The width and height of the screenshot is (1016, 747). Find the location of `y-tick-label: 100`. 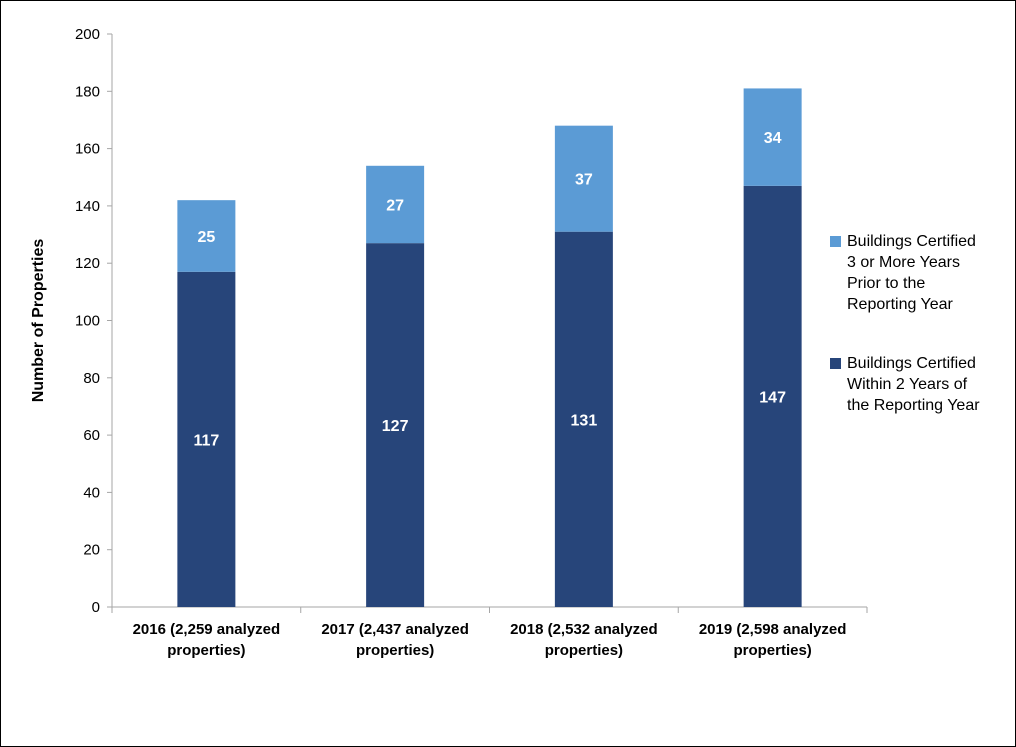

y-tick-label: 100 is located at coordinates (87, 321).